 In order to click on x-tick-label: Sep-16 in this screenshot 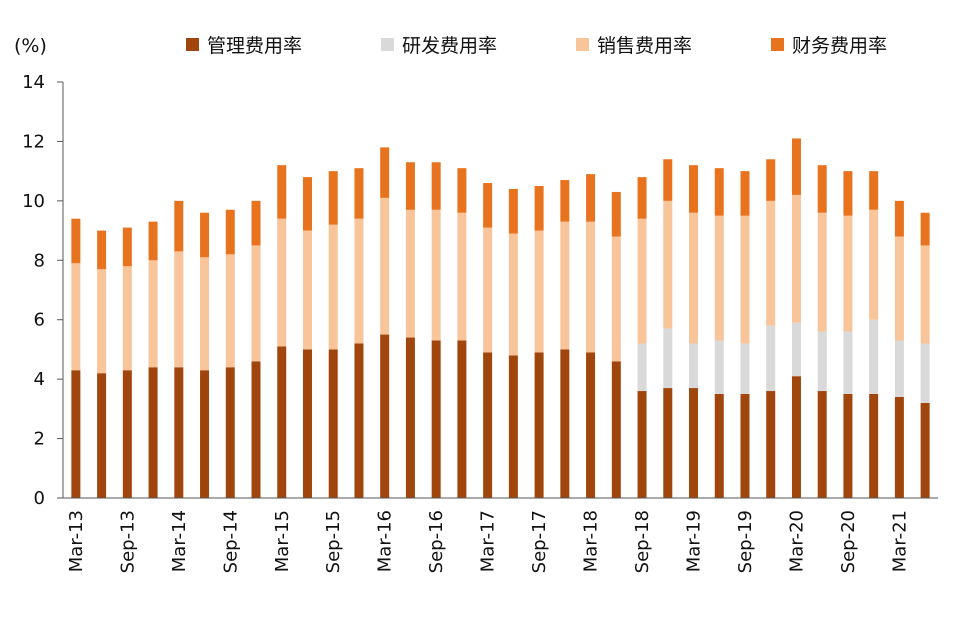, I will do `click(436, 541)`.